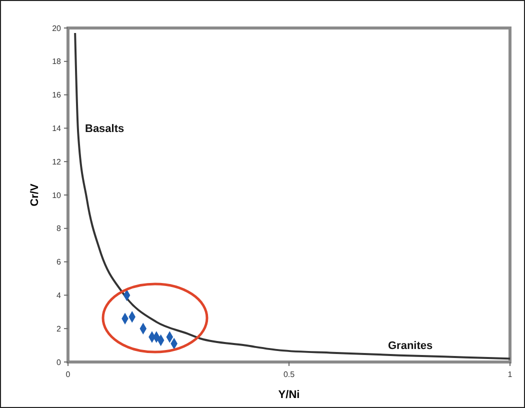  I want to click on y-tick-label: 8, so click(59, 229).